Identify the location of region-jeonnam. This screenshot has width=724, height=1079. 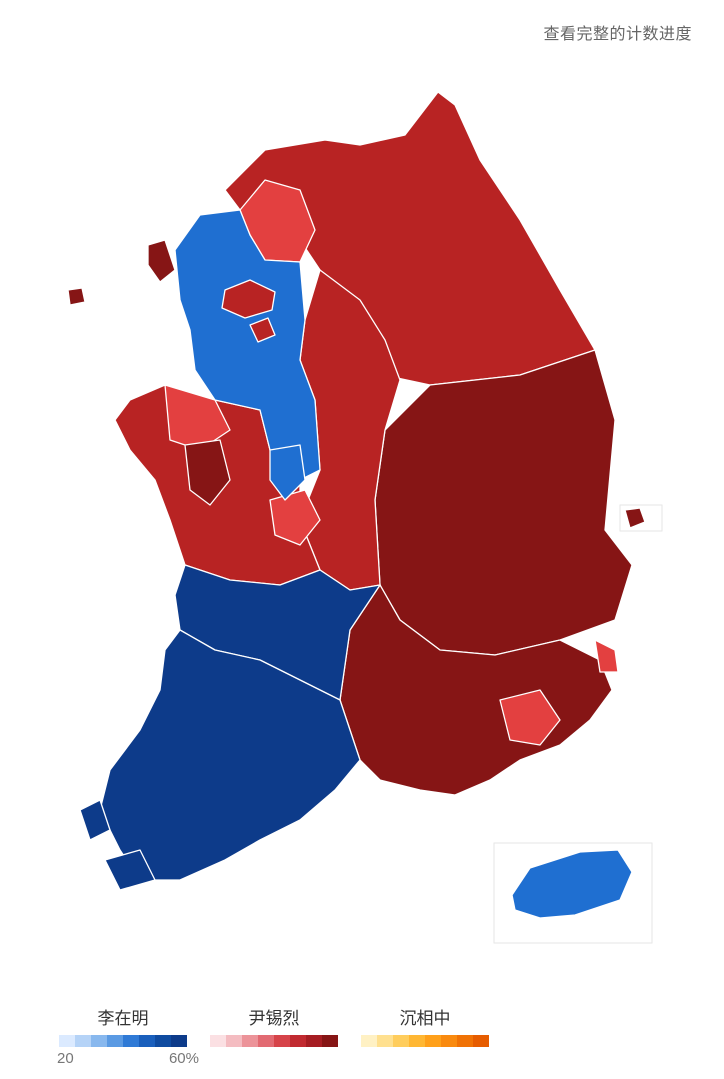
(230, 755).